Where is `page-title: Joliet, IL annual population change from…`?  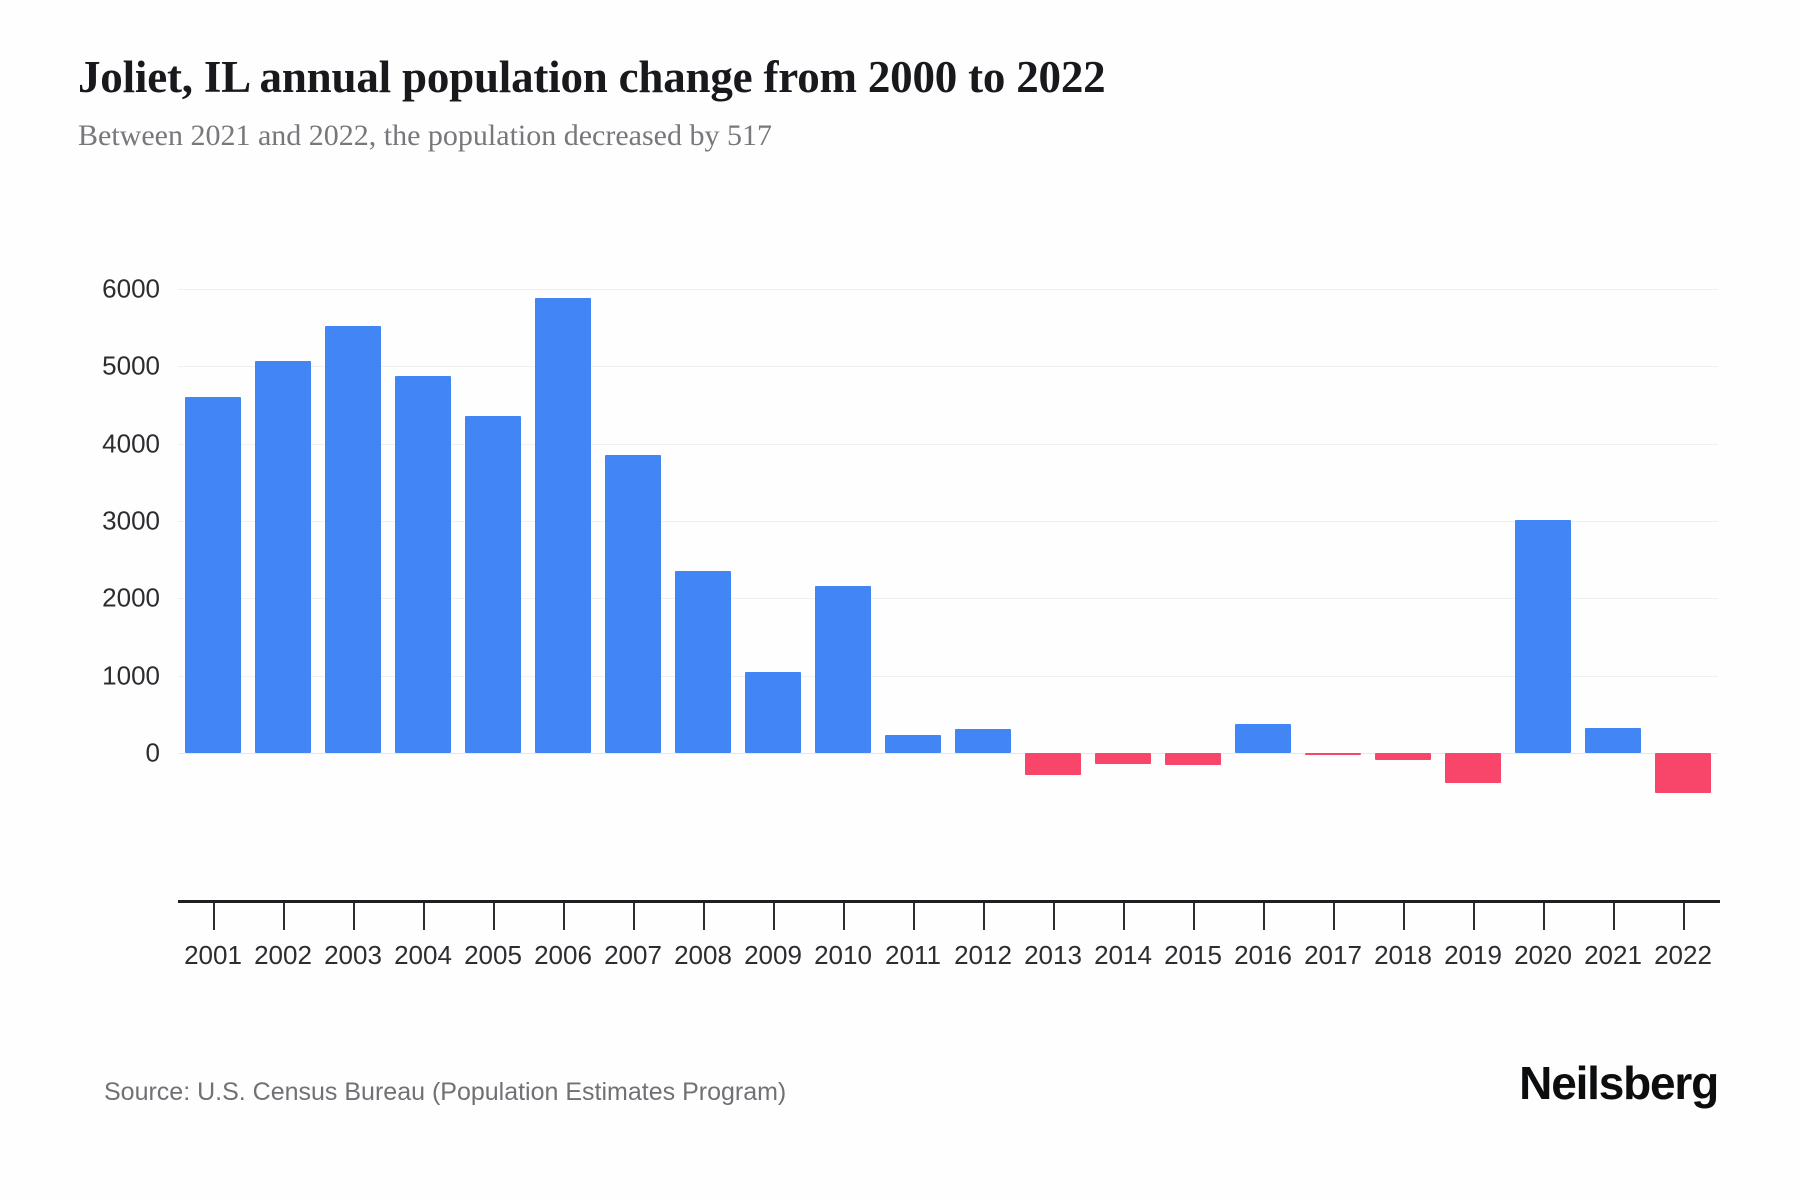 page-title: Joliet, IL annual population change from… is located at coordinates (592, 77).